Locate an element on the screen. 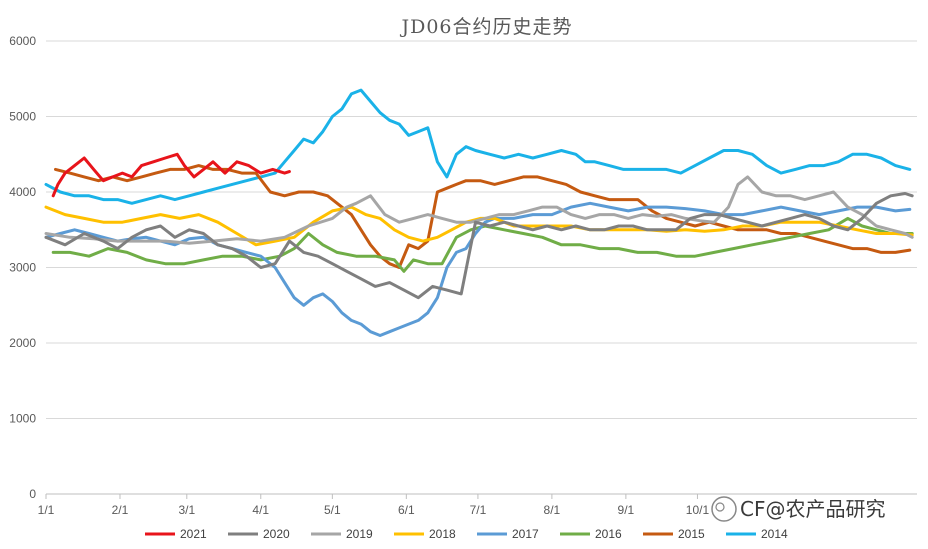 Image resolution: width=928 pixels, height=549 pixels. y-tick-label: 4000 is located at coordinates (22, 192).